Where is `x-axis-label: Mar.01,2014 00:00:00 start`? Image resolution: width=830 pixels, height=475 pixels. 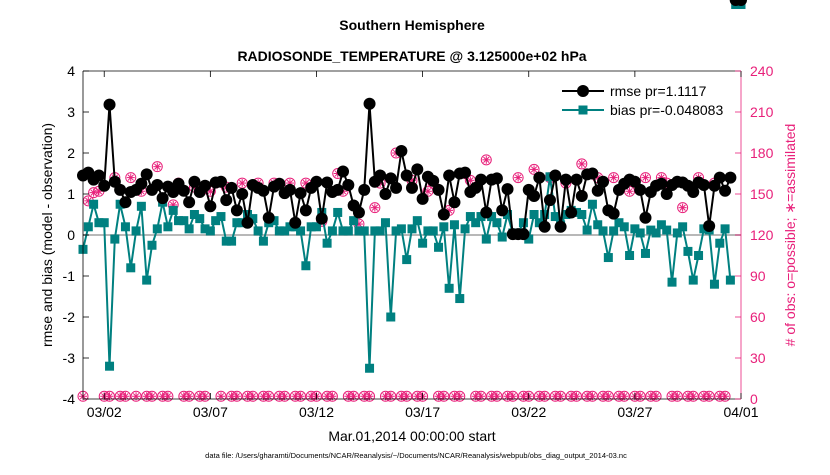
x-axis-label: Mar.01,2014 00:00:00 start is located at coordinates (411, 436).